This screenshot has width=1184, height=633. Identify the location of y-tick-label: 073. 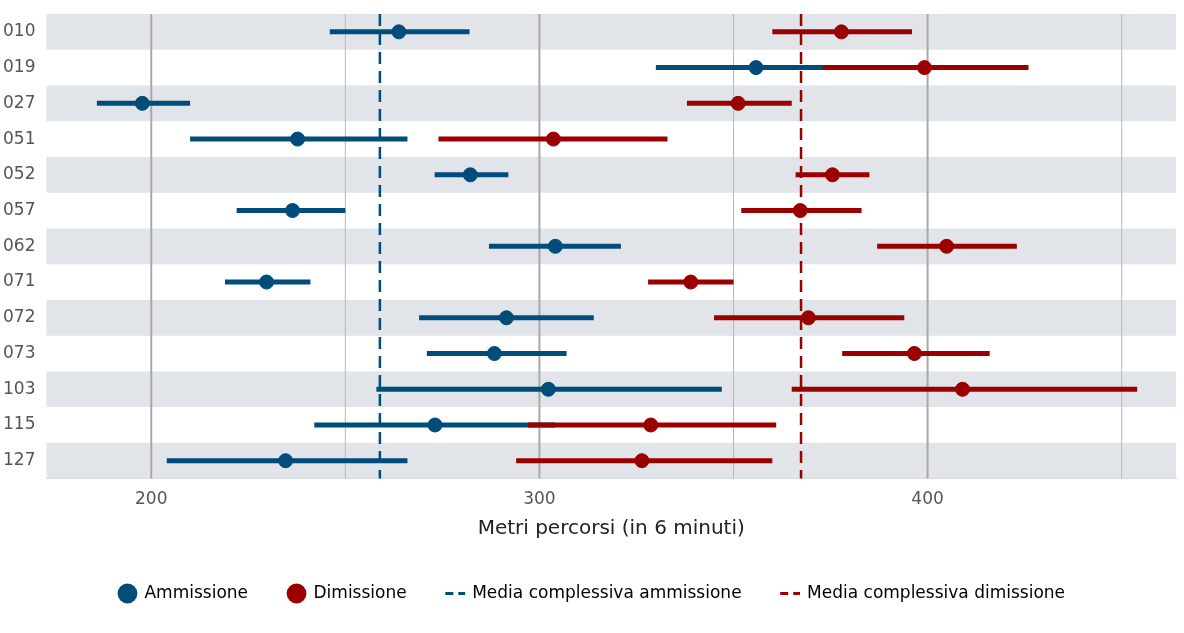
(19, 351).